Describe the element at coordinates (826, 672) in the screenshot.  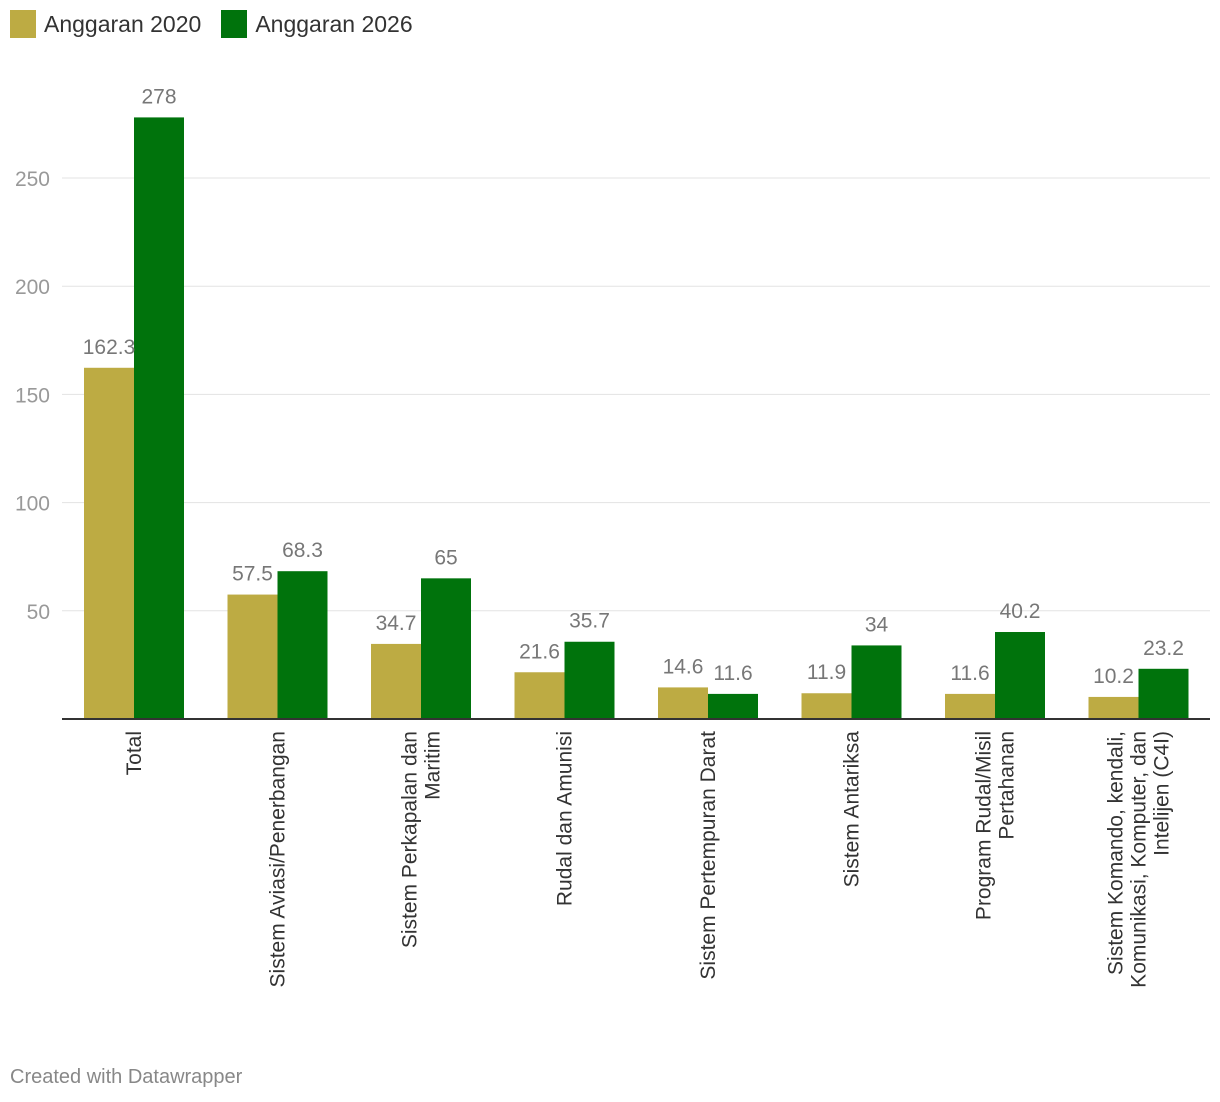
I see `value-label-2020-5: 11.9` at that location.